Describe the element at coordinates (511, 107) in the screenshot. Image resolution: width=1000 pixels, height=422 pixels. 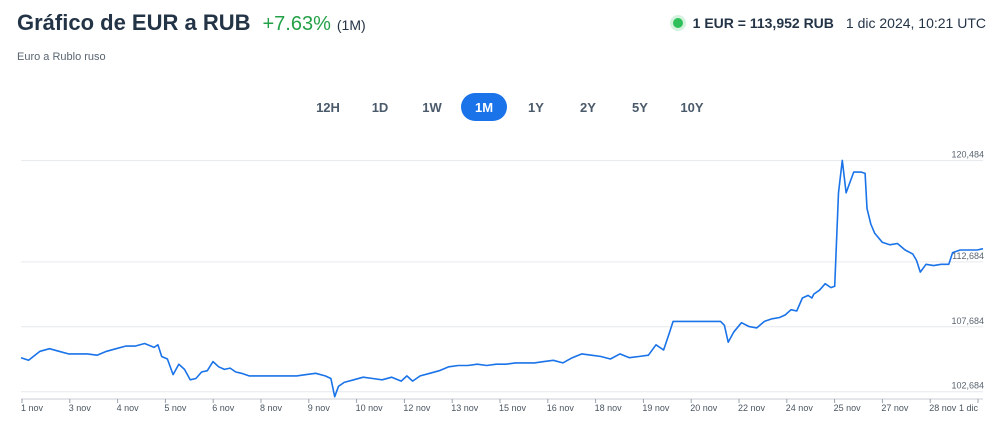
I see `timeframe-tabs: 12H 1D 1W 1M 1Y 2Y 5Y 10Y` at that location.